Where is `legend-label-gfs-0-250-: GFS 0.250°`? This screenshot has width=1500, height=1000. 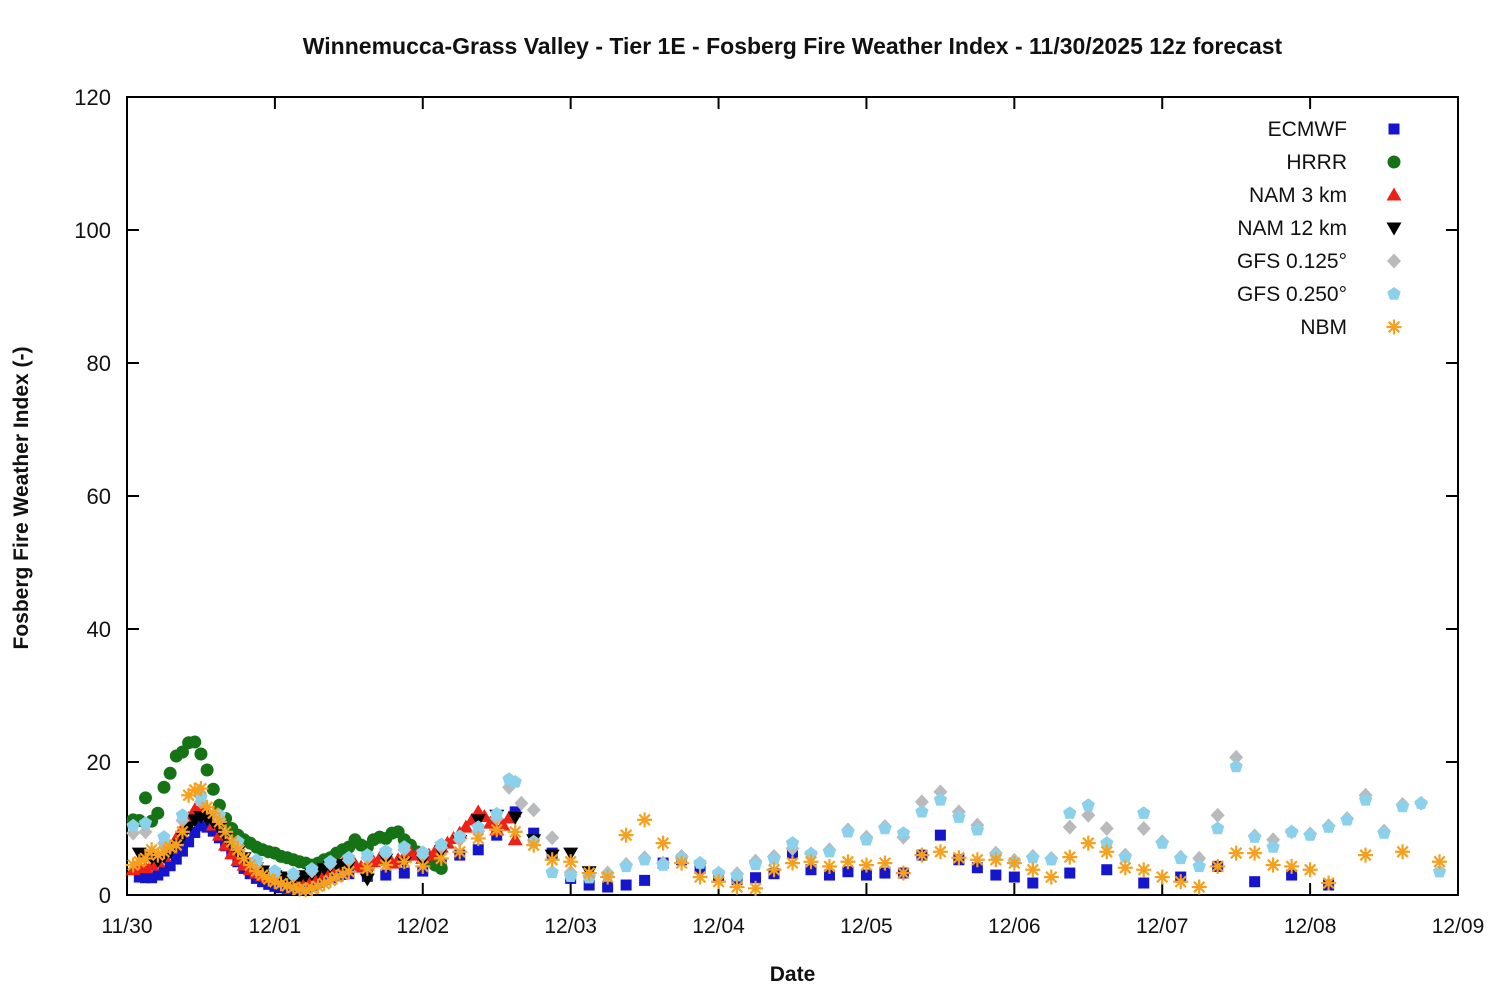 legend-label-gfs-0-250-: GFS 0.250° is located at coordinates (1292, 294).